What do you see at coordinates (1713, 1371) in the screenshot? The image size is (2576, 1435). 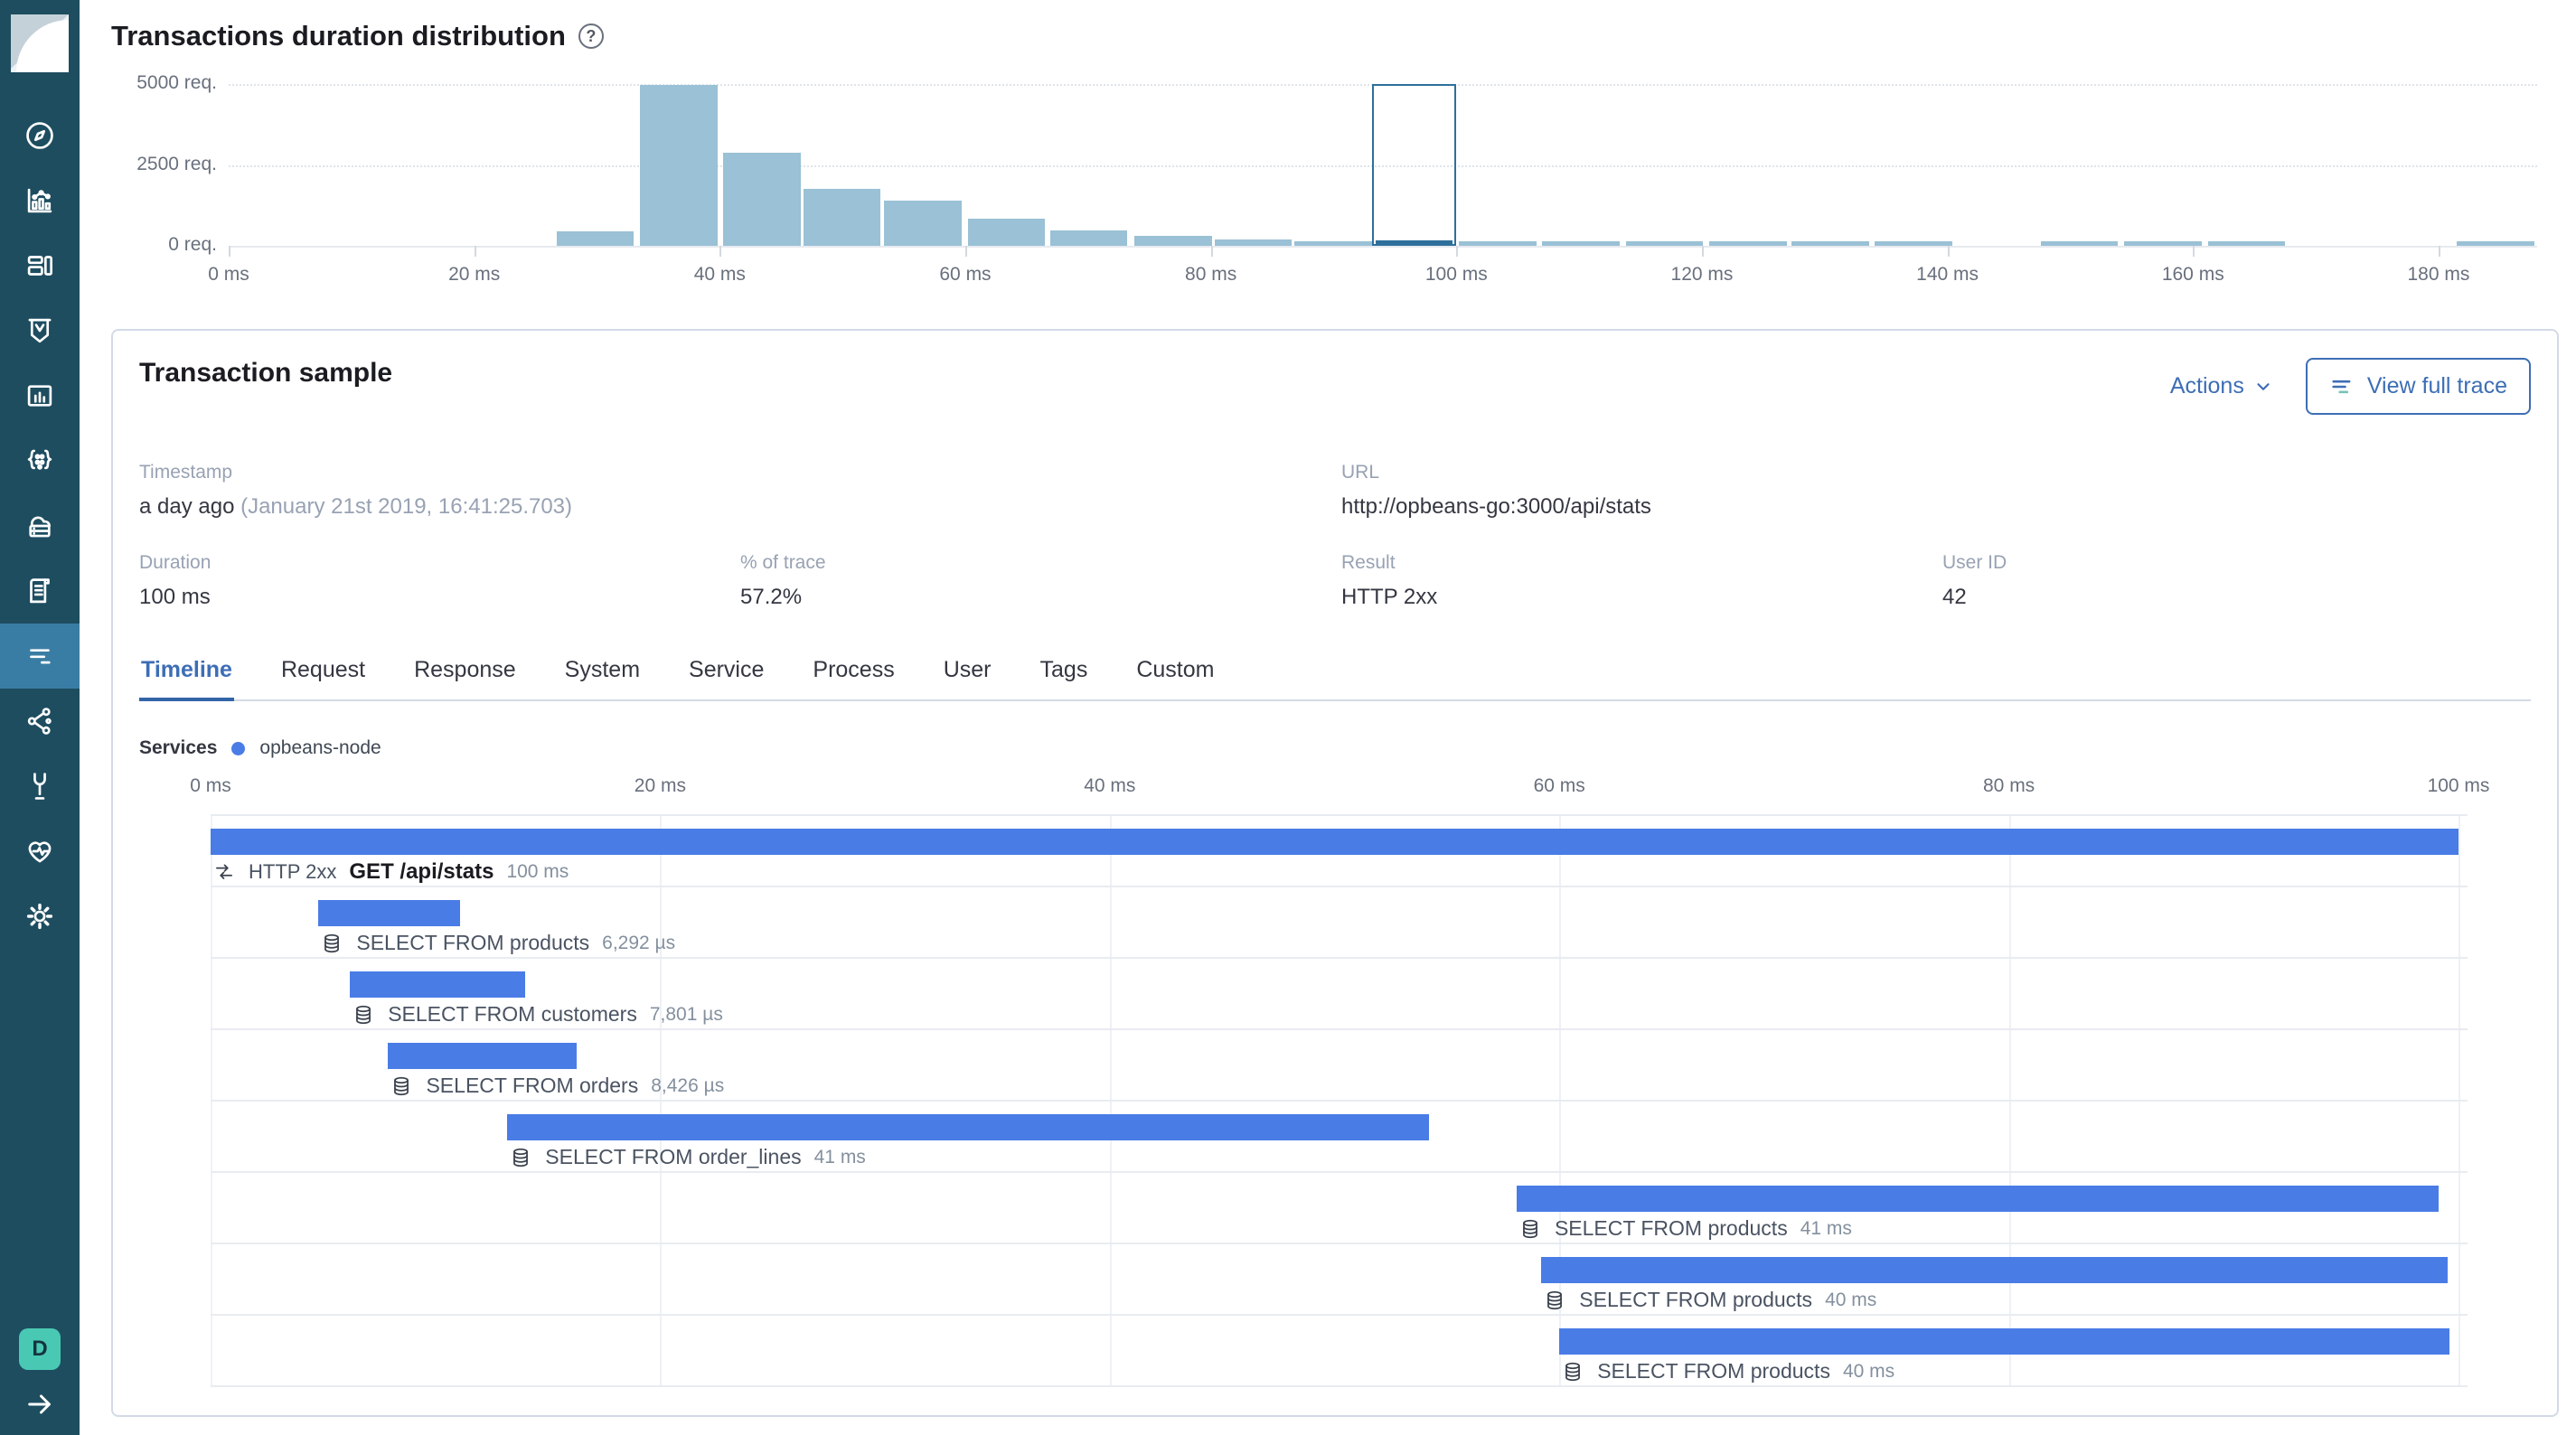 I see `span-name: SELECT FROM products` at bounding box center [1713, 1371].